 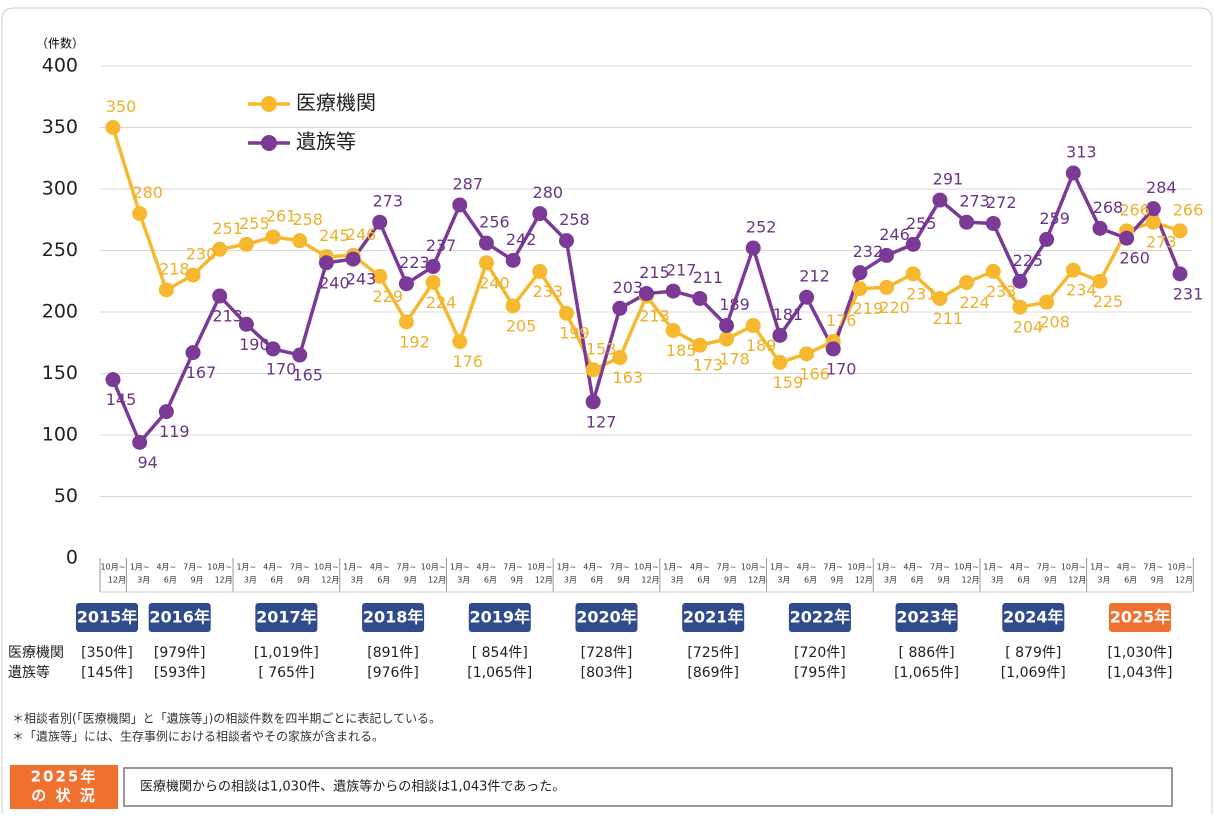 I want to click on year-label: 2018年, so click(x=393, y=617).